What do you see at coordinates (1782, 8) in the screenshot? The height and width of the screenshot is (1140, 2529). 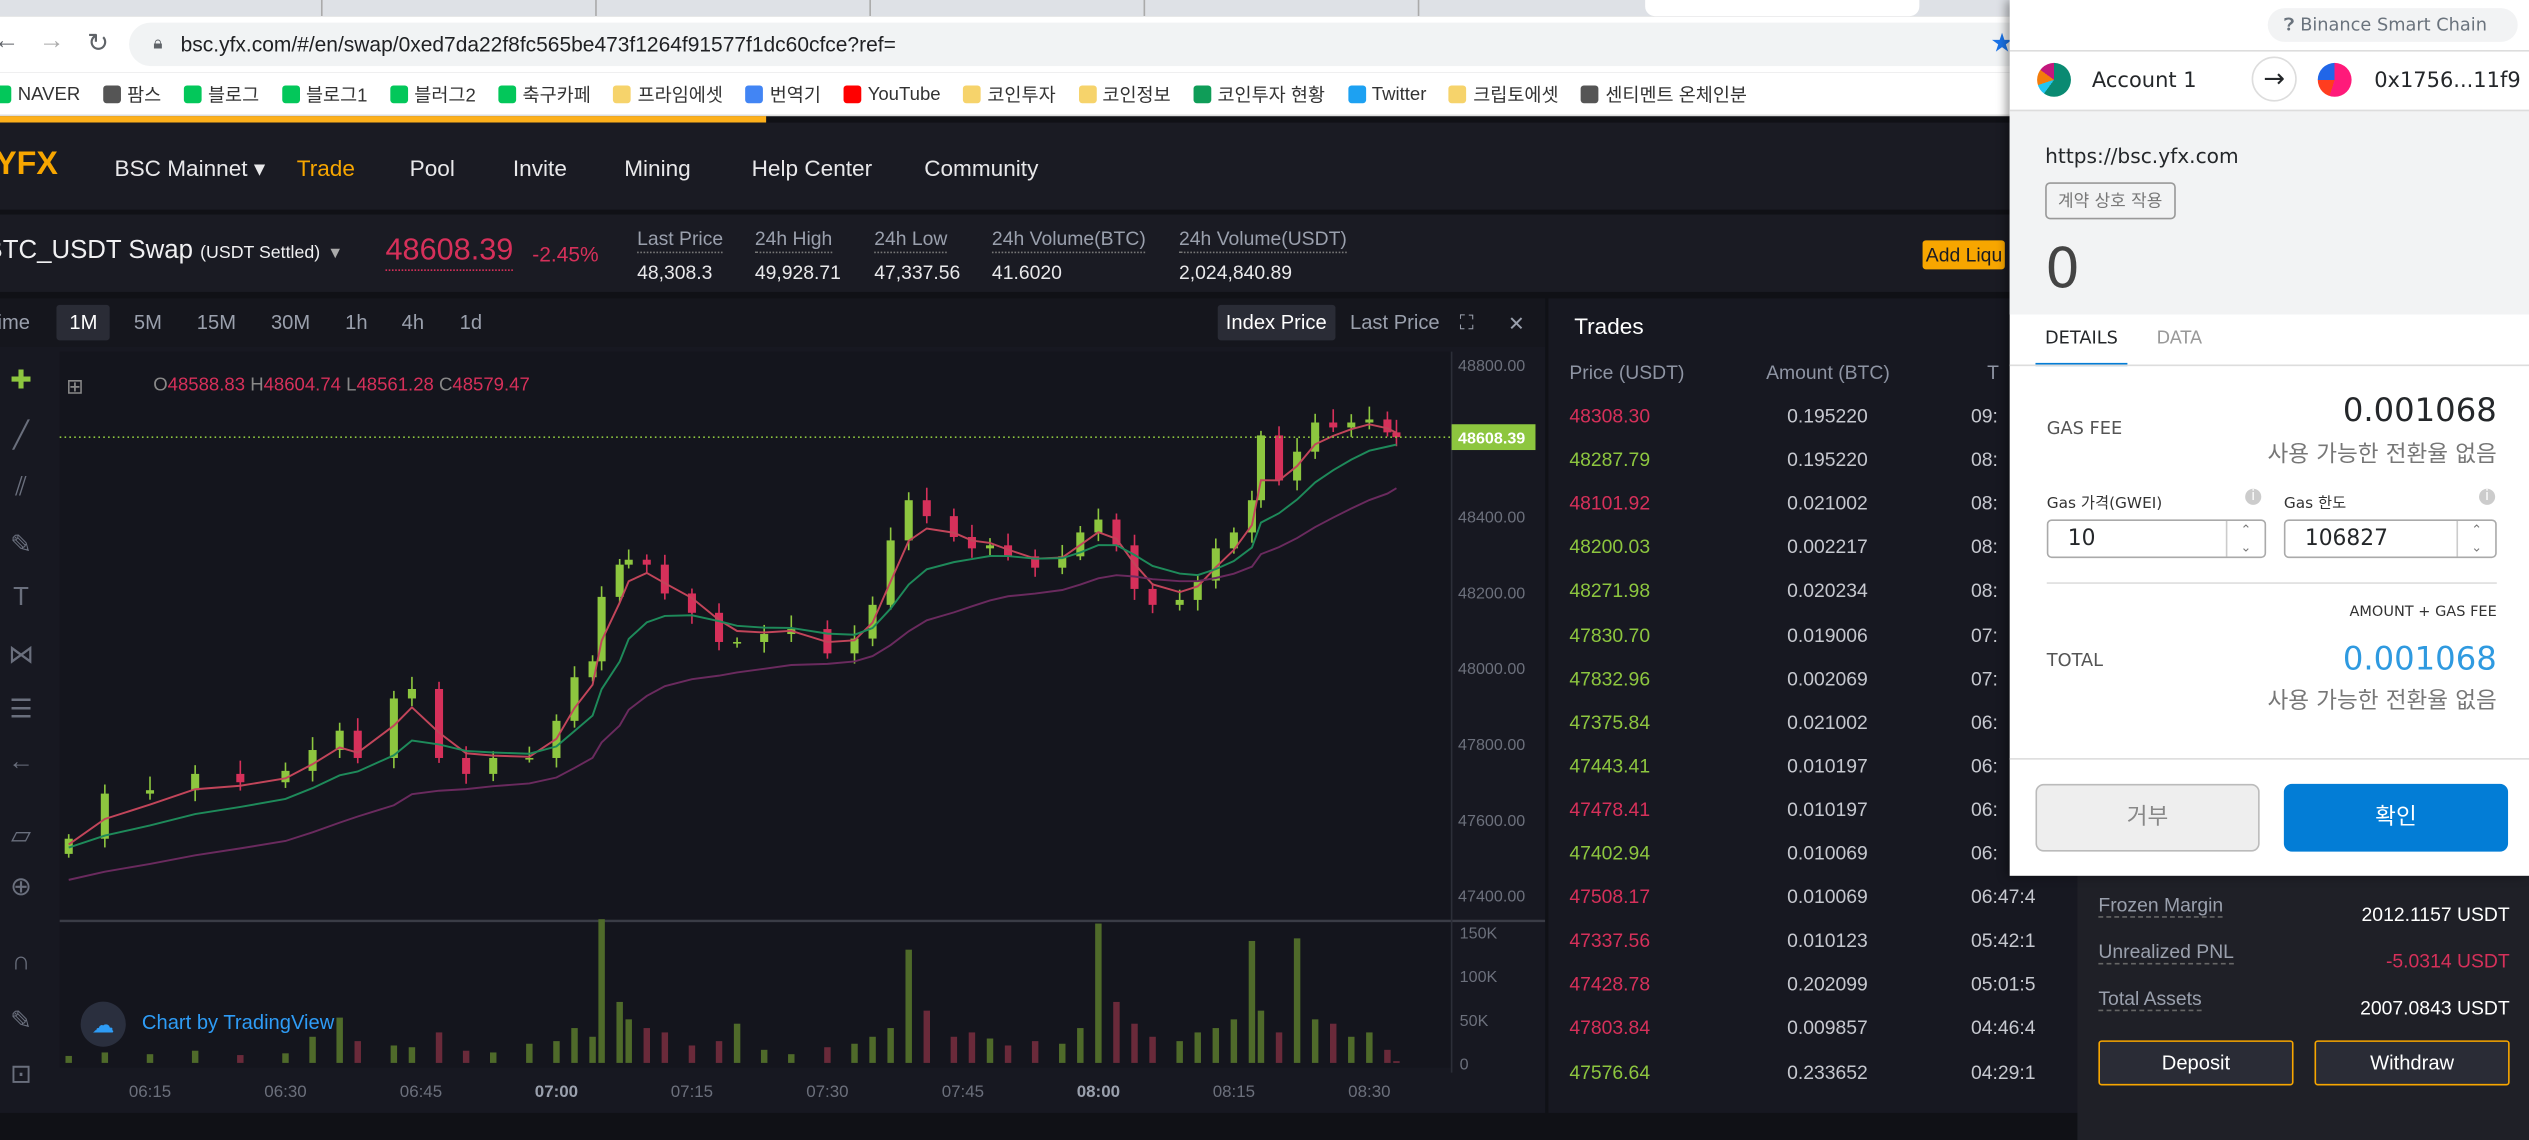 I see `browser-tab-active` at bounding box center [1782, 8].